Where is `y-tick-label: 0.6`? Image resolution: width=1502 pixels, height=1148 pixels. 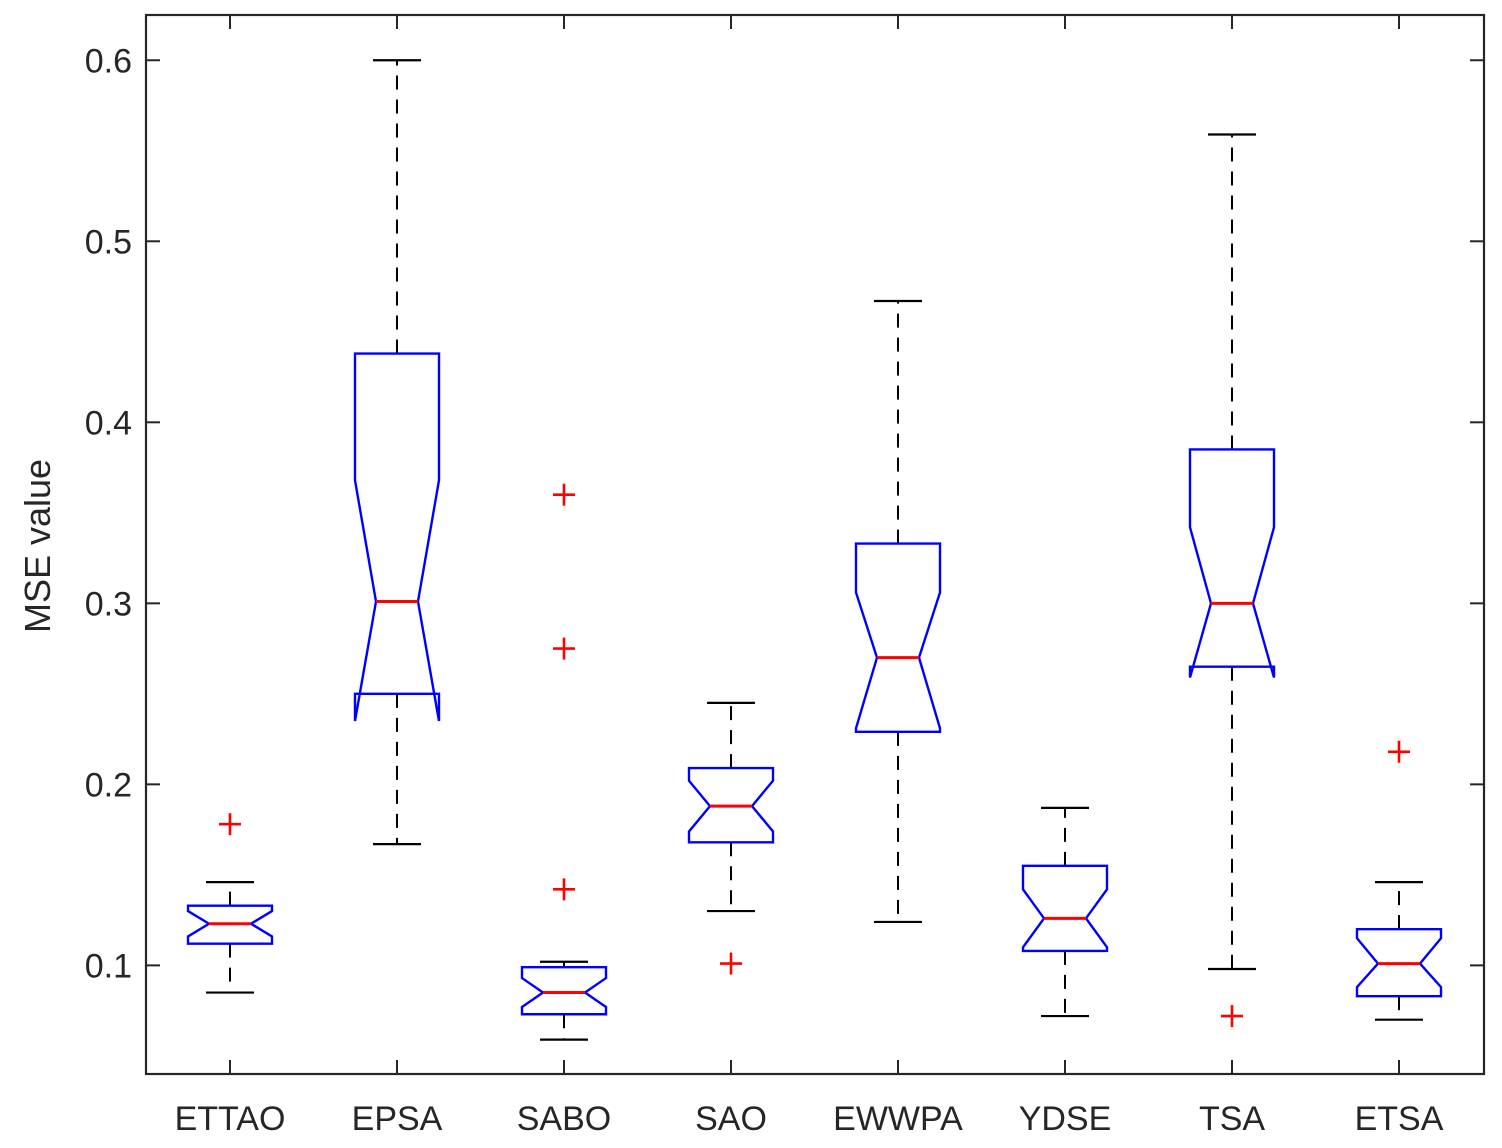
y-tick-label: 0.6 is located at coordinates (108, 61).